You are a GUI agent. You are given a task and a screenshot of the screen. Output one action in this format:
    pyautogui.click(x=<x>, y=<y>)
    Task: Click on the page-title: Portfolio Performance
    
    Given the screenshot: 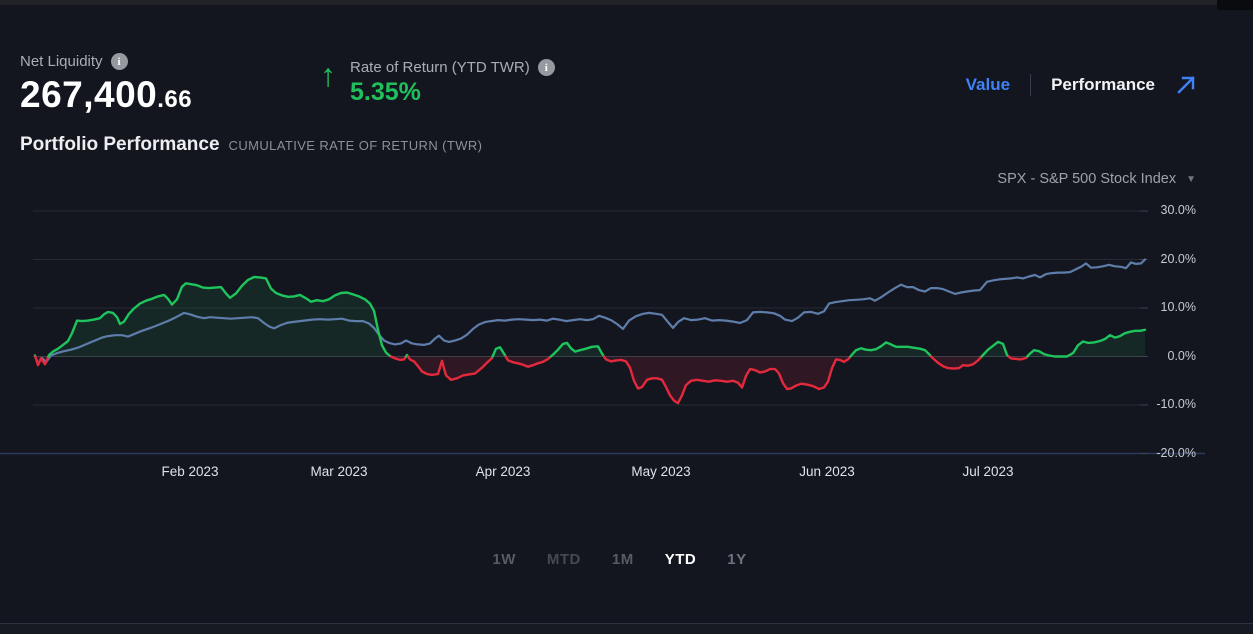 What is the action you would take?
    pyautogui.click(x=120, y=144)
    